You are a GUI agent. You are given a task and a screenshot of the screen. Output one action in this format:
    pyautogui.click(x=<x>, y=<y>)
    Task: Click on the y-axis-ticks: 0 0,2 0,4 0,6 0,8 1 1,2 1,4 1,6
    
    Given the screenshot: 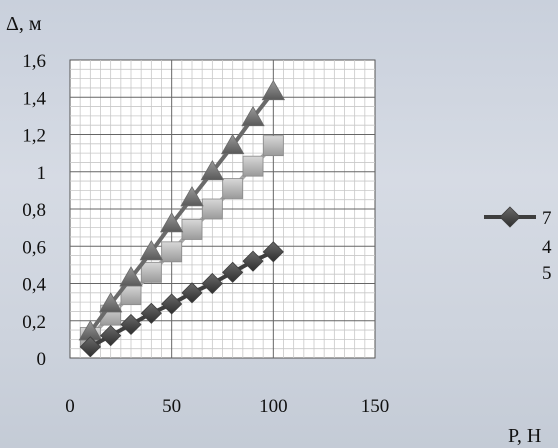 What is the action you would take?
    pyautogui.click(x=34, y=210)
    